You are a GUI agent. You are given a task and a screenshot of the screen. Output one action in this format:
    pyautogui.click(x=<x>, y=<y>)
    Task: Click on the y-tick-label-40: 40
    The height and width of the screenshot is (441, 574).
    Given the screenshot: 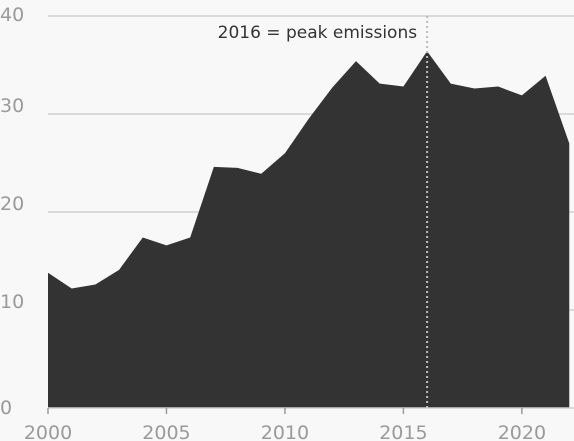 What is the action you would take?
    pyautogui.click(x=12, y=15)
    